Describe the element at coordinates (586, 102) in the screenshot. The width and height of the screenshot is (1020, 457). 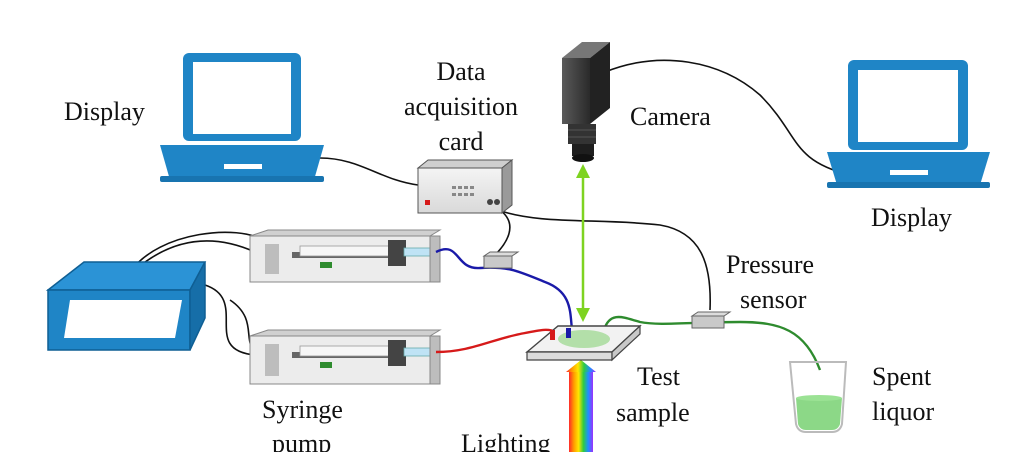
I see `camera-device` at that location.